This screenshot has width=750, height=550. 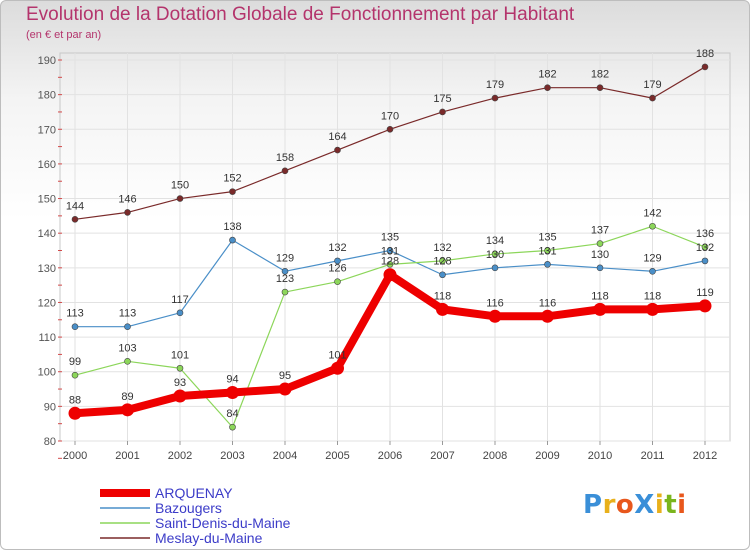 I want to click on data-label: 128, so click(x=442, y=262).